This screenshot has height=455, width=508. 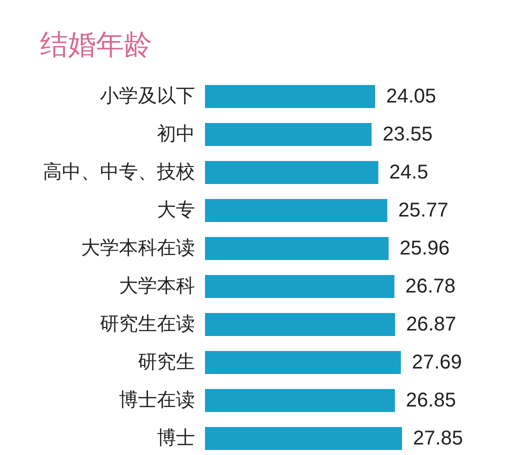 I want to click on data-label: 26.87, so click(x=431, y=325).